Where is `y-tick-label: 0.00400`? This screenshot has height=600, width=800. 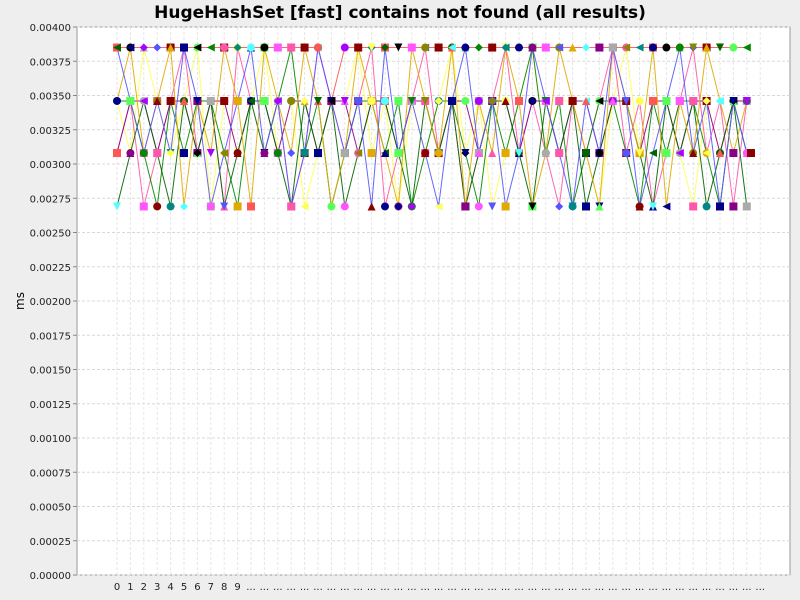
y-tick-label: 0.00400 is located at coordinates (50, 28).